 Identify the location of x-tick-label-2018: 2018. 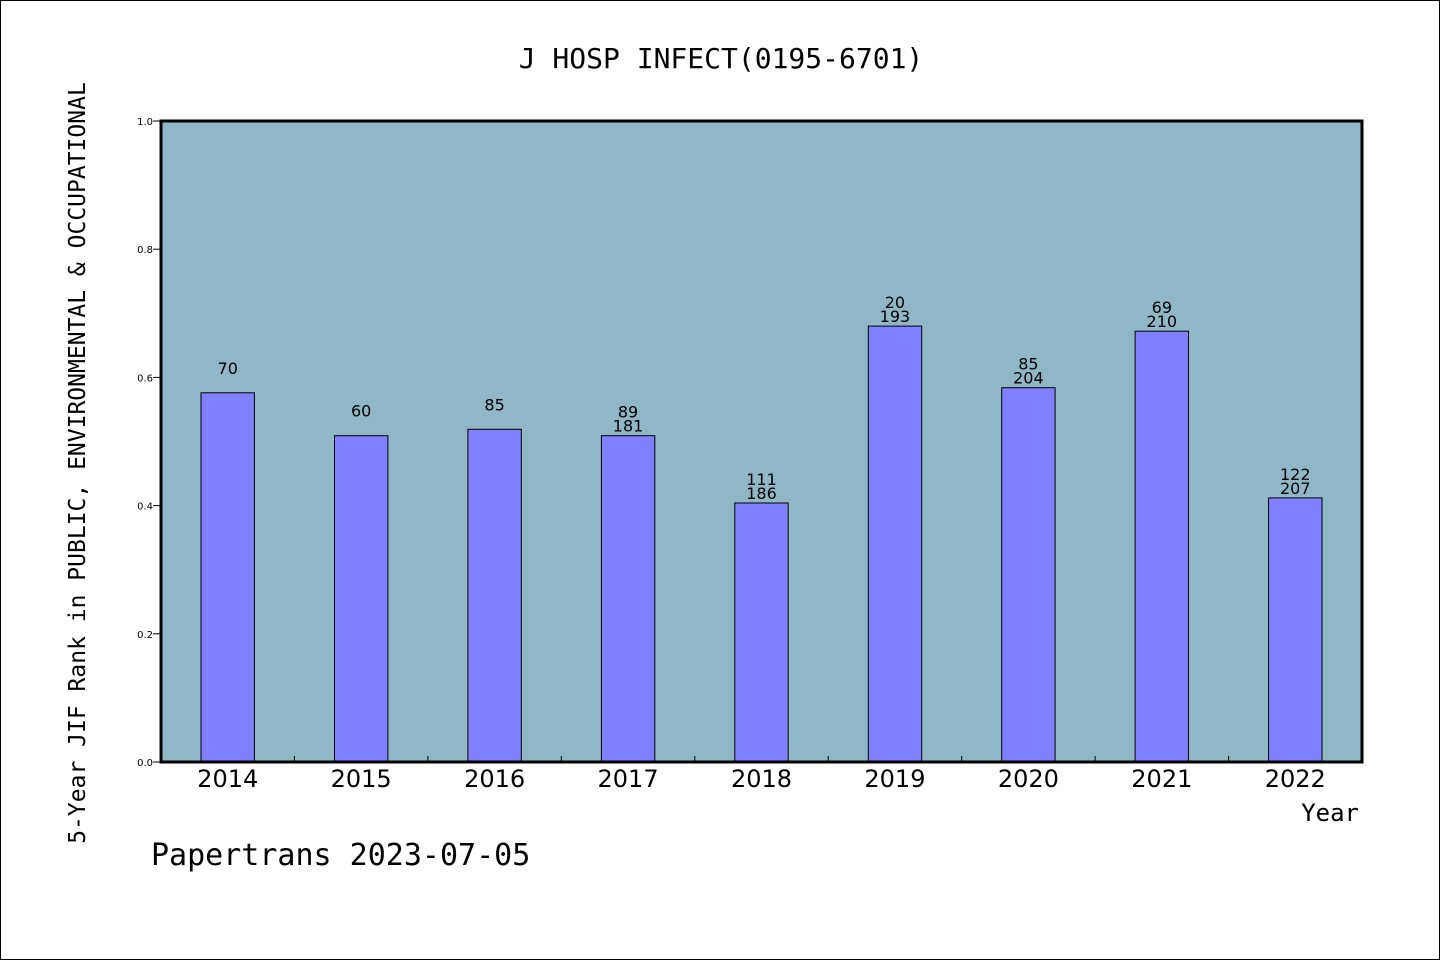
(761, 779).